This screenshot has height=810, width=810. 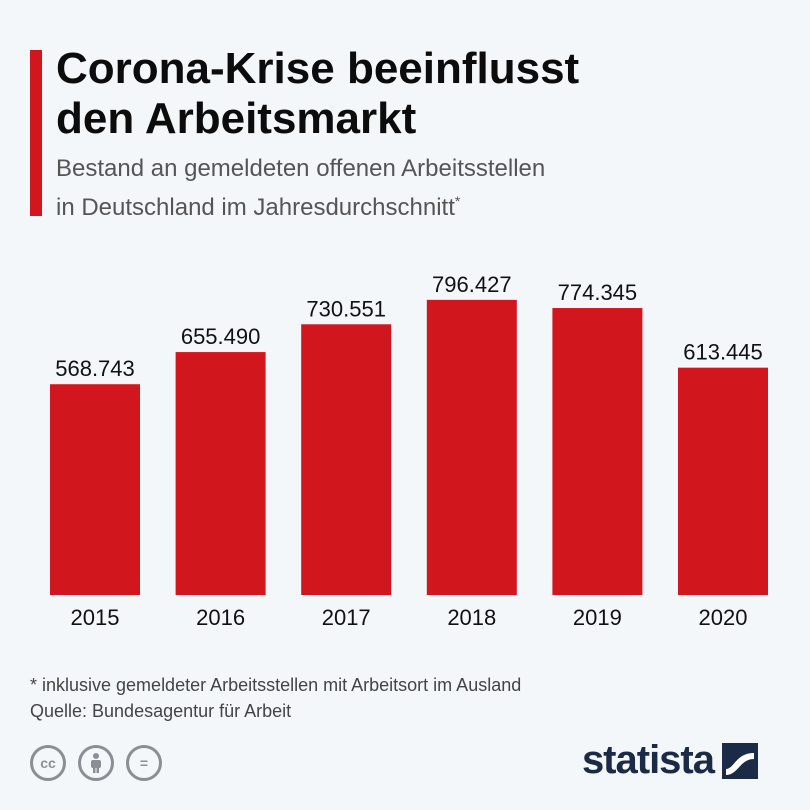 I want to click on title-line-2: den Arbeitsmarkt, so click(x=236, y=118).